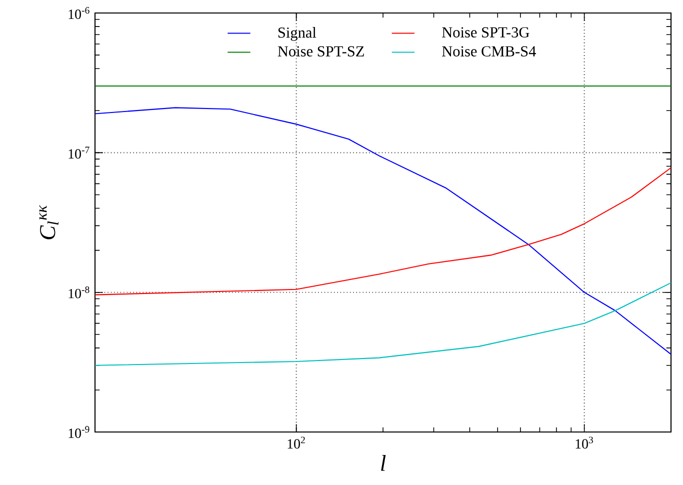  What do you see at coordinates (486, 32) in the screenshot?
I see `legend-label: Noise SPT-3G` at bounding box center [486, 32].